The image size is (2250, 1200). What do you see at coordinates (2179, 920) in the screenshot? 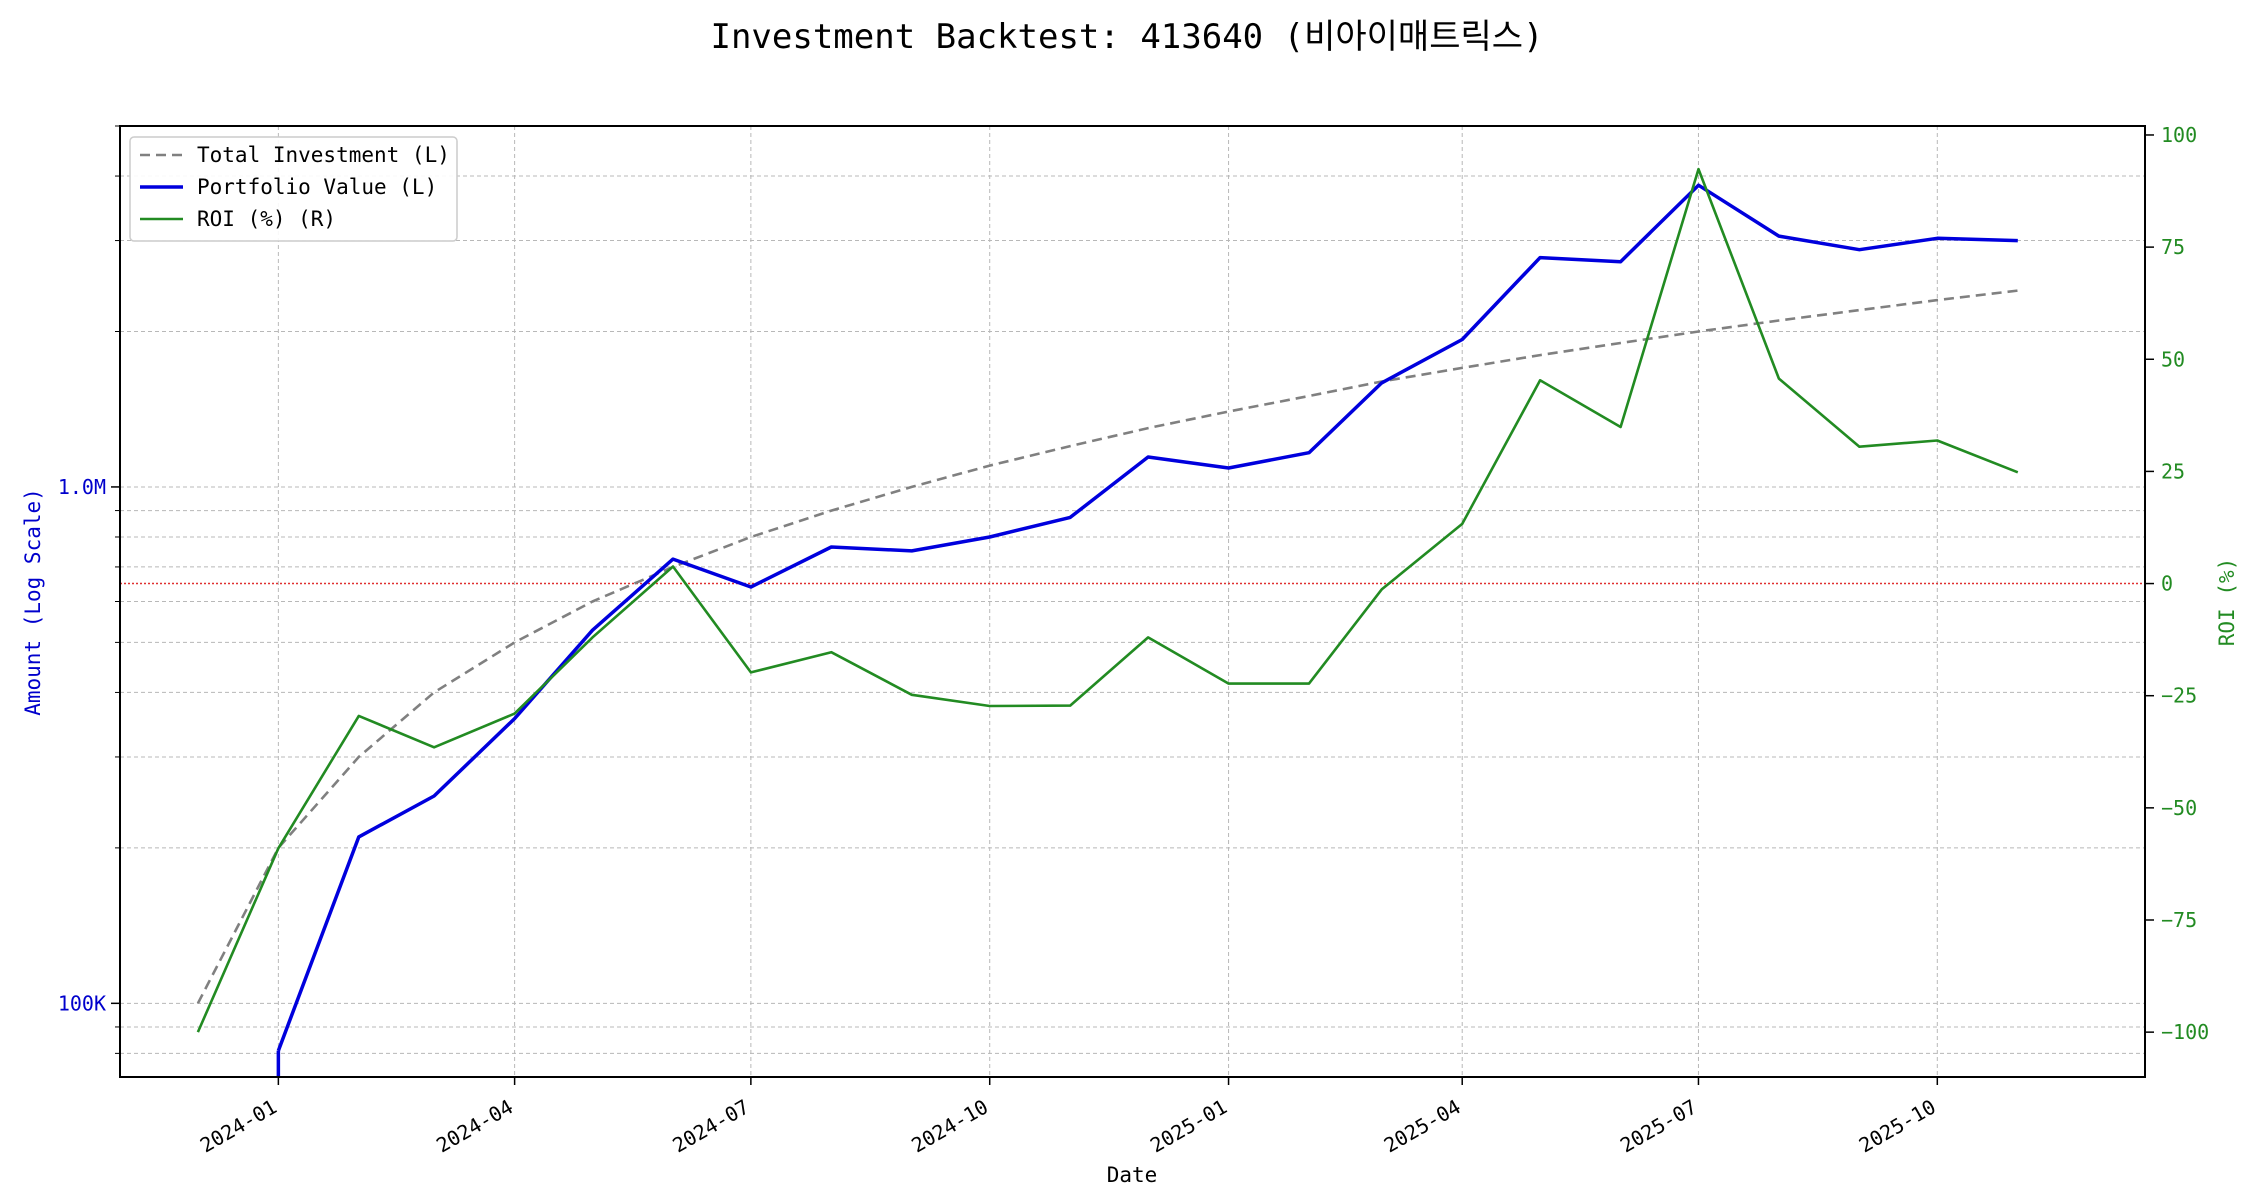
I see `y-right-tick-label: −75` at bounding box center [2179, 920].